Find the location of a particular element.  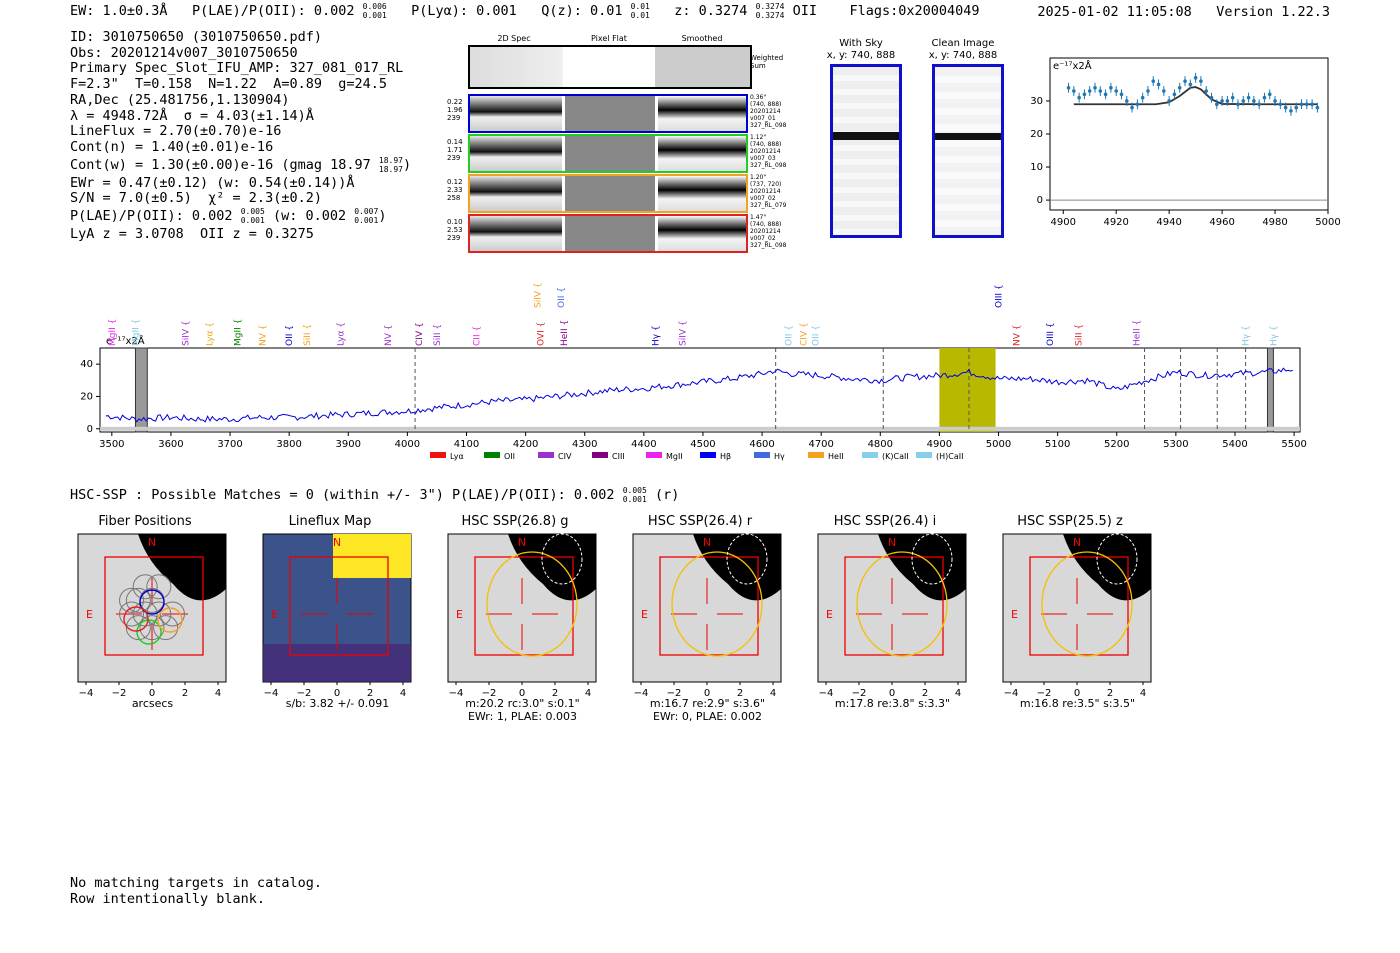

panel-caption-2: EWr: 0, PLAE: 0.002 is located at coordinates (707, 716).